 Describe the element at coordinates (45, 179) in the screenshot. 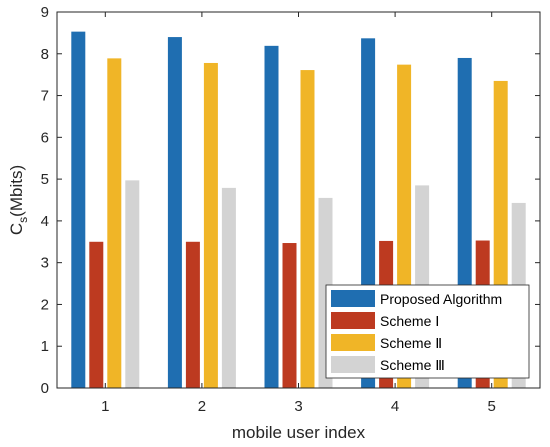

I see `y-tick-label: 5` at that location.